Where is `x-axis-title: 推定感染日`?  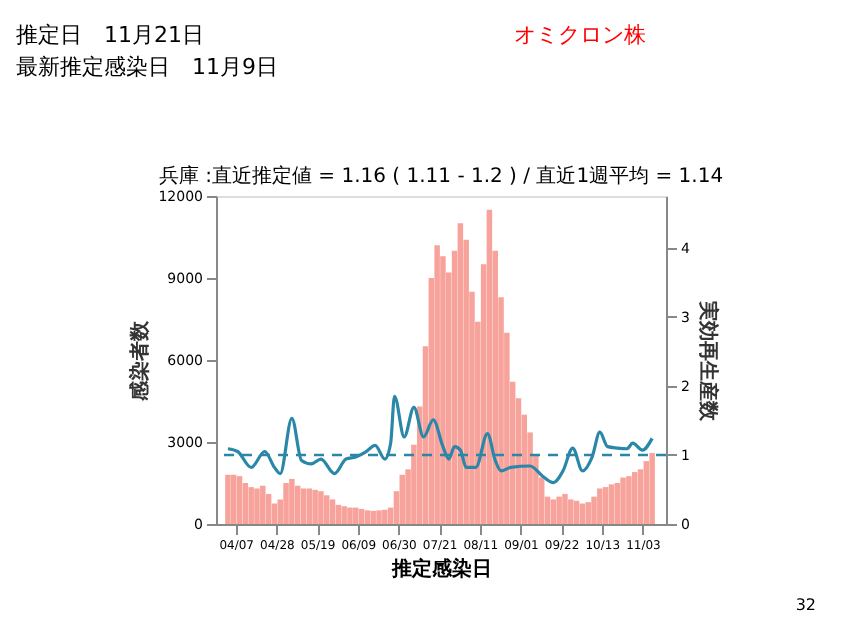 x-axis-title: 推定感染日 is located at coordinates (441, 569).